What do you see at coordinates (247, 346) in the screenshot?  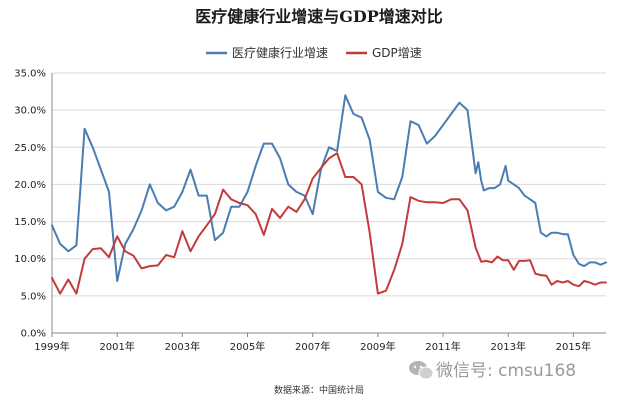 I see `x-tick-label: 2005年` at bounding box center [247, 346].